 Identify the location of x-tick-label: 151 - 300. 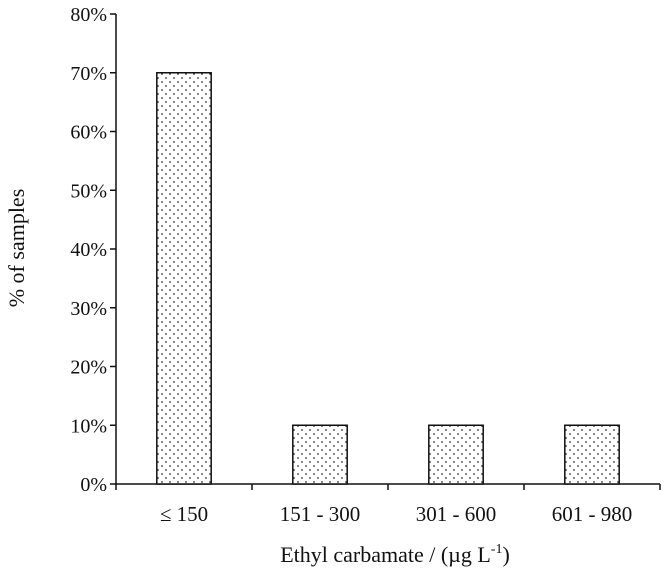
(320, 514).